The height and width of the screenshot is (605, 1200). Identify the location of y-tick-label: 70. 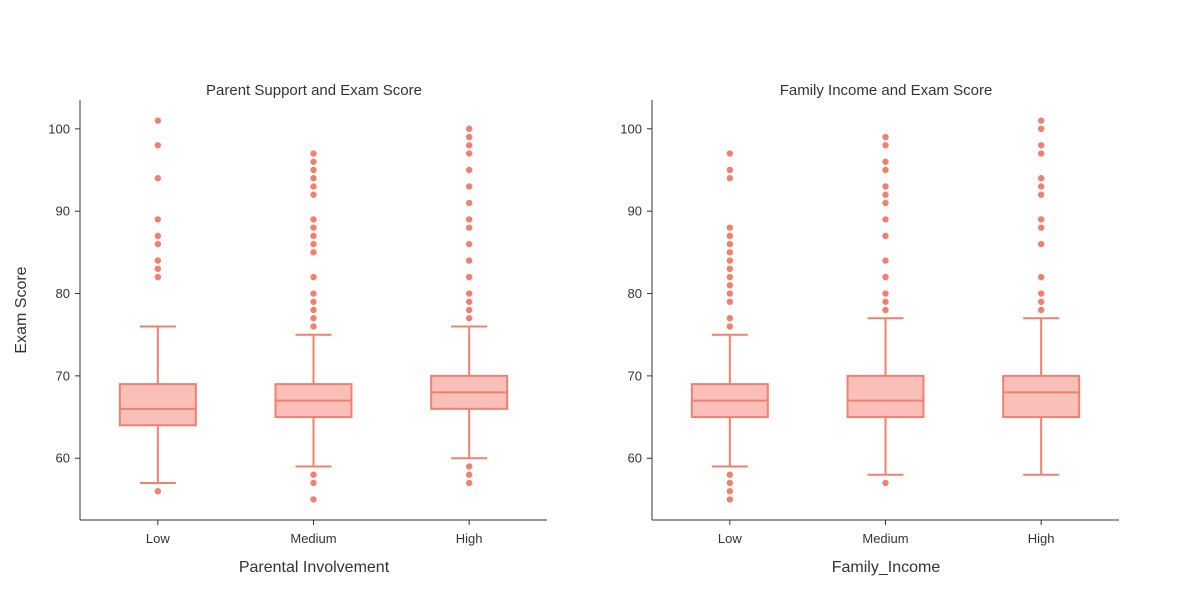
(63, 375).